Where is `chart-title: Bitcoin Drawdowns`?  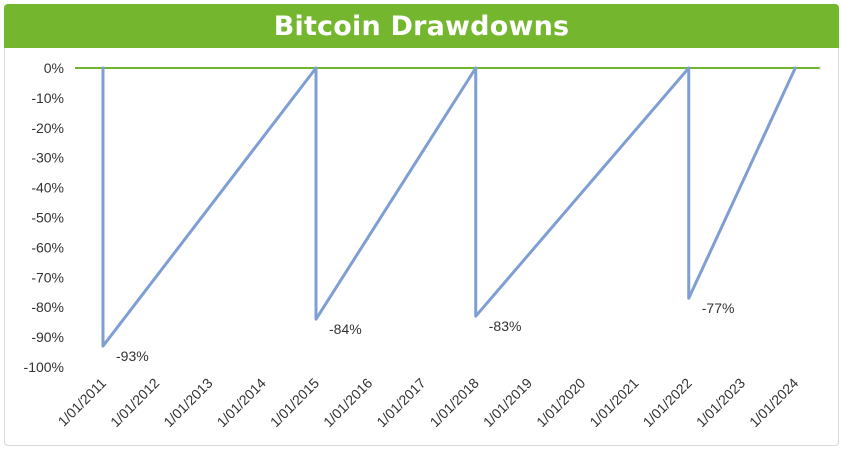
chart-title: Bitcoin Drawdowns is located at coordinates (421, 26).